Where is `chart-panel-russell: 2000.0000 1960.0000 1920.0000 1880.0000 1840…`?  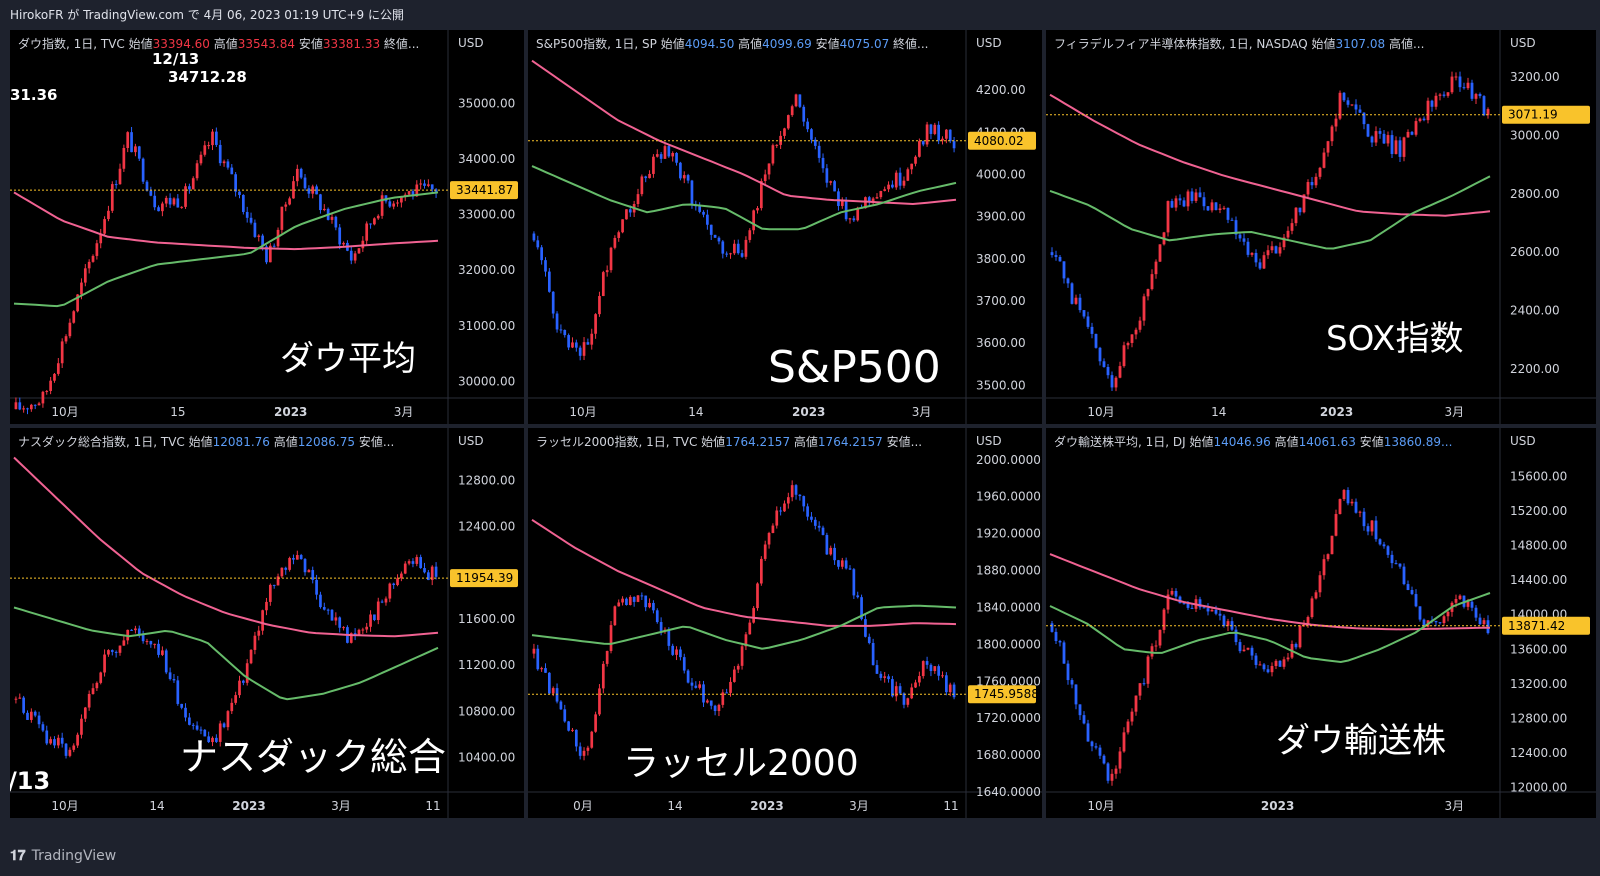
chart-panel-russell: 2000.0000 1960.0000 1920.0000 1880.0000 1840… is located at coordinates (785, 623).